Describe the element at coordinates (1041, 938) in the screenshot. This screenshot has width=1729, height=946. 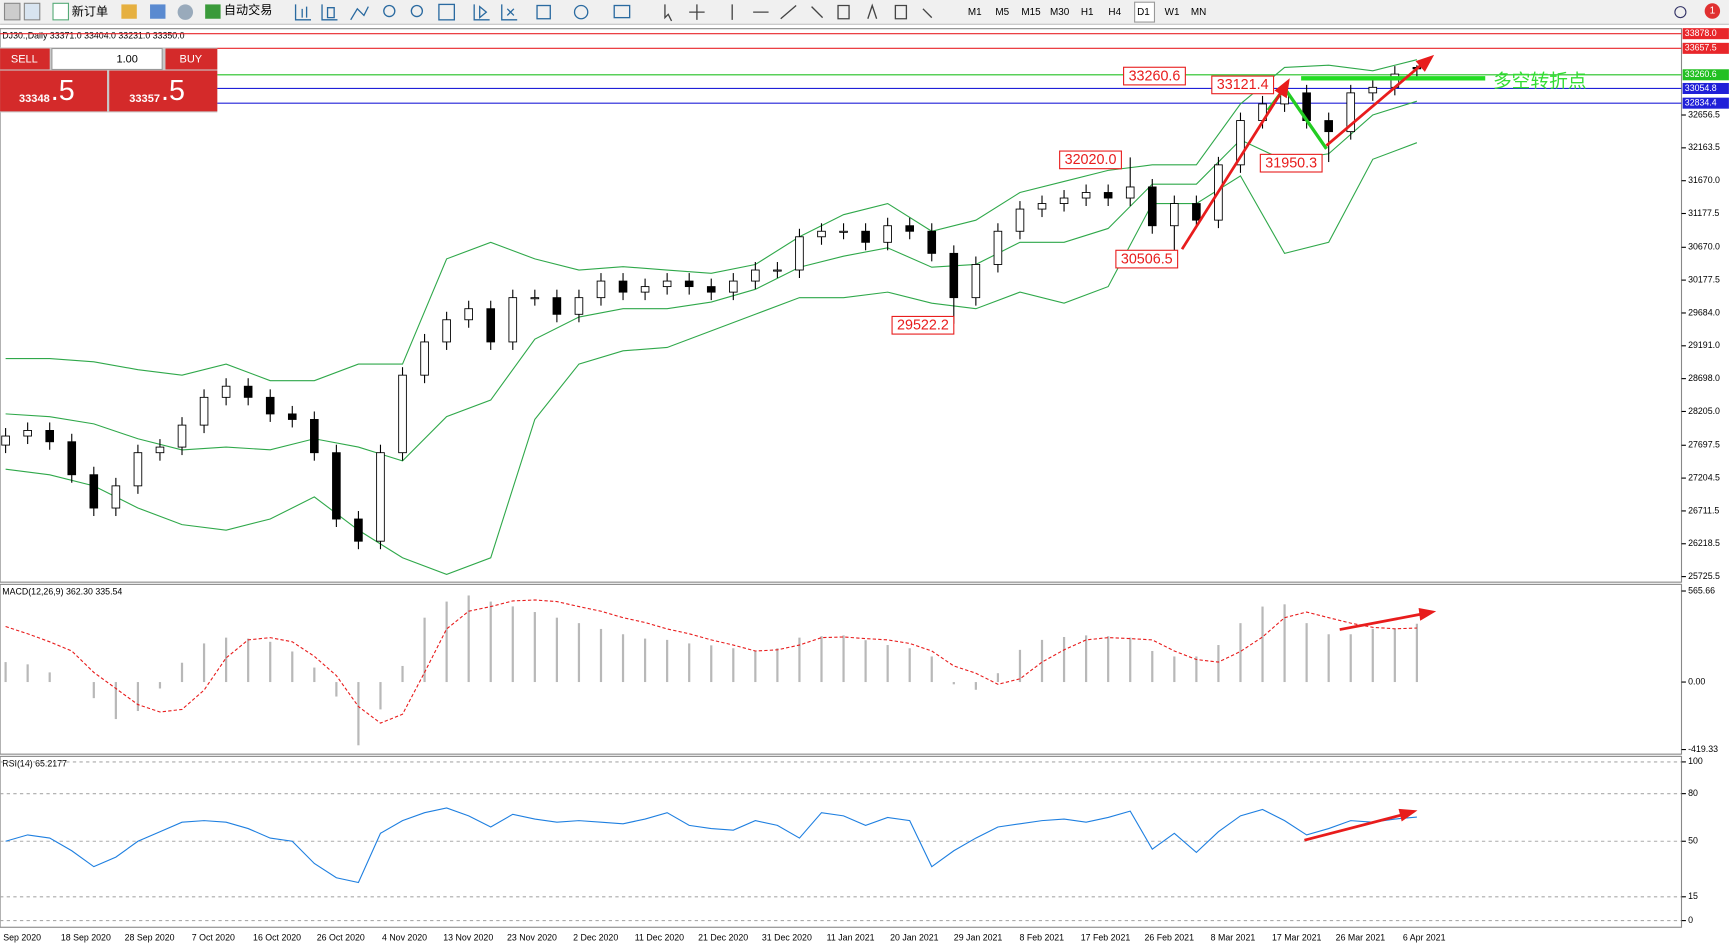
I see `x-tick-label: 8 Feb 2021` at that location.